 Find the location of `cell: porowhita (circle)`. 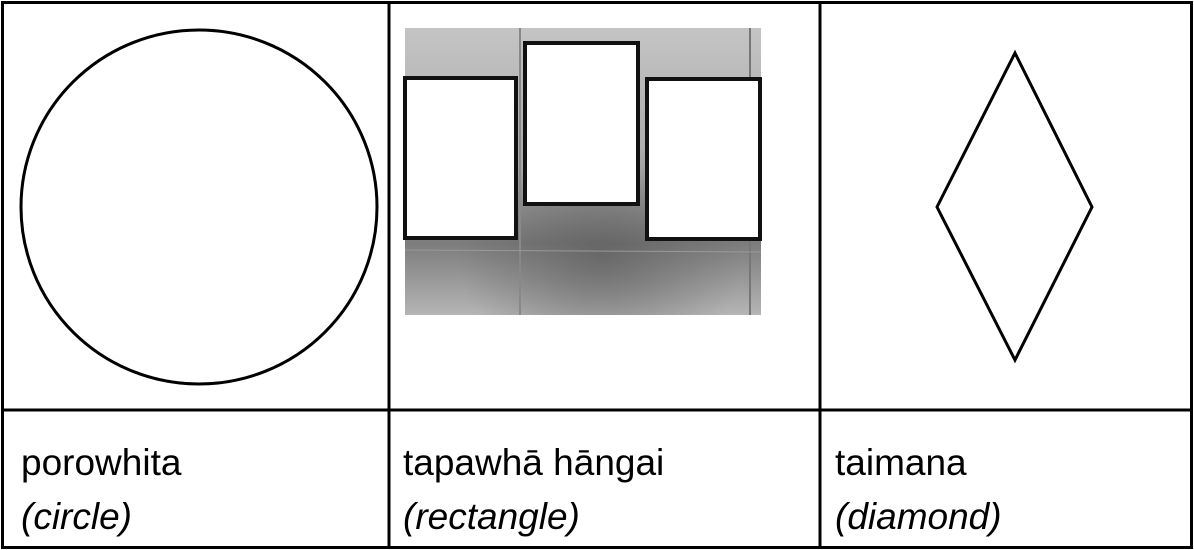

cell: porowhita (circle) is located at coordinates (101, 490).